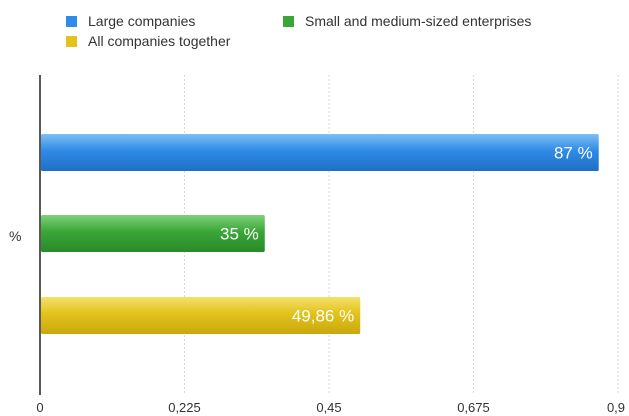 Image resolution: width=629 pixels, height=416 pixels. I want to click on x-tick-label: 0,45, so click(328, 407).